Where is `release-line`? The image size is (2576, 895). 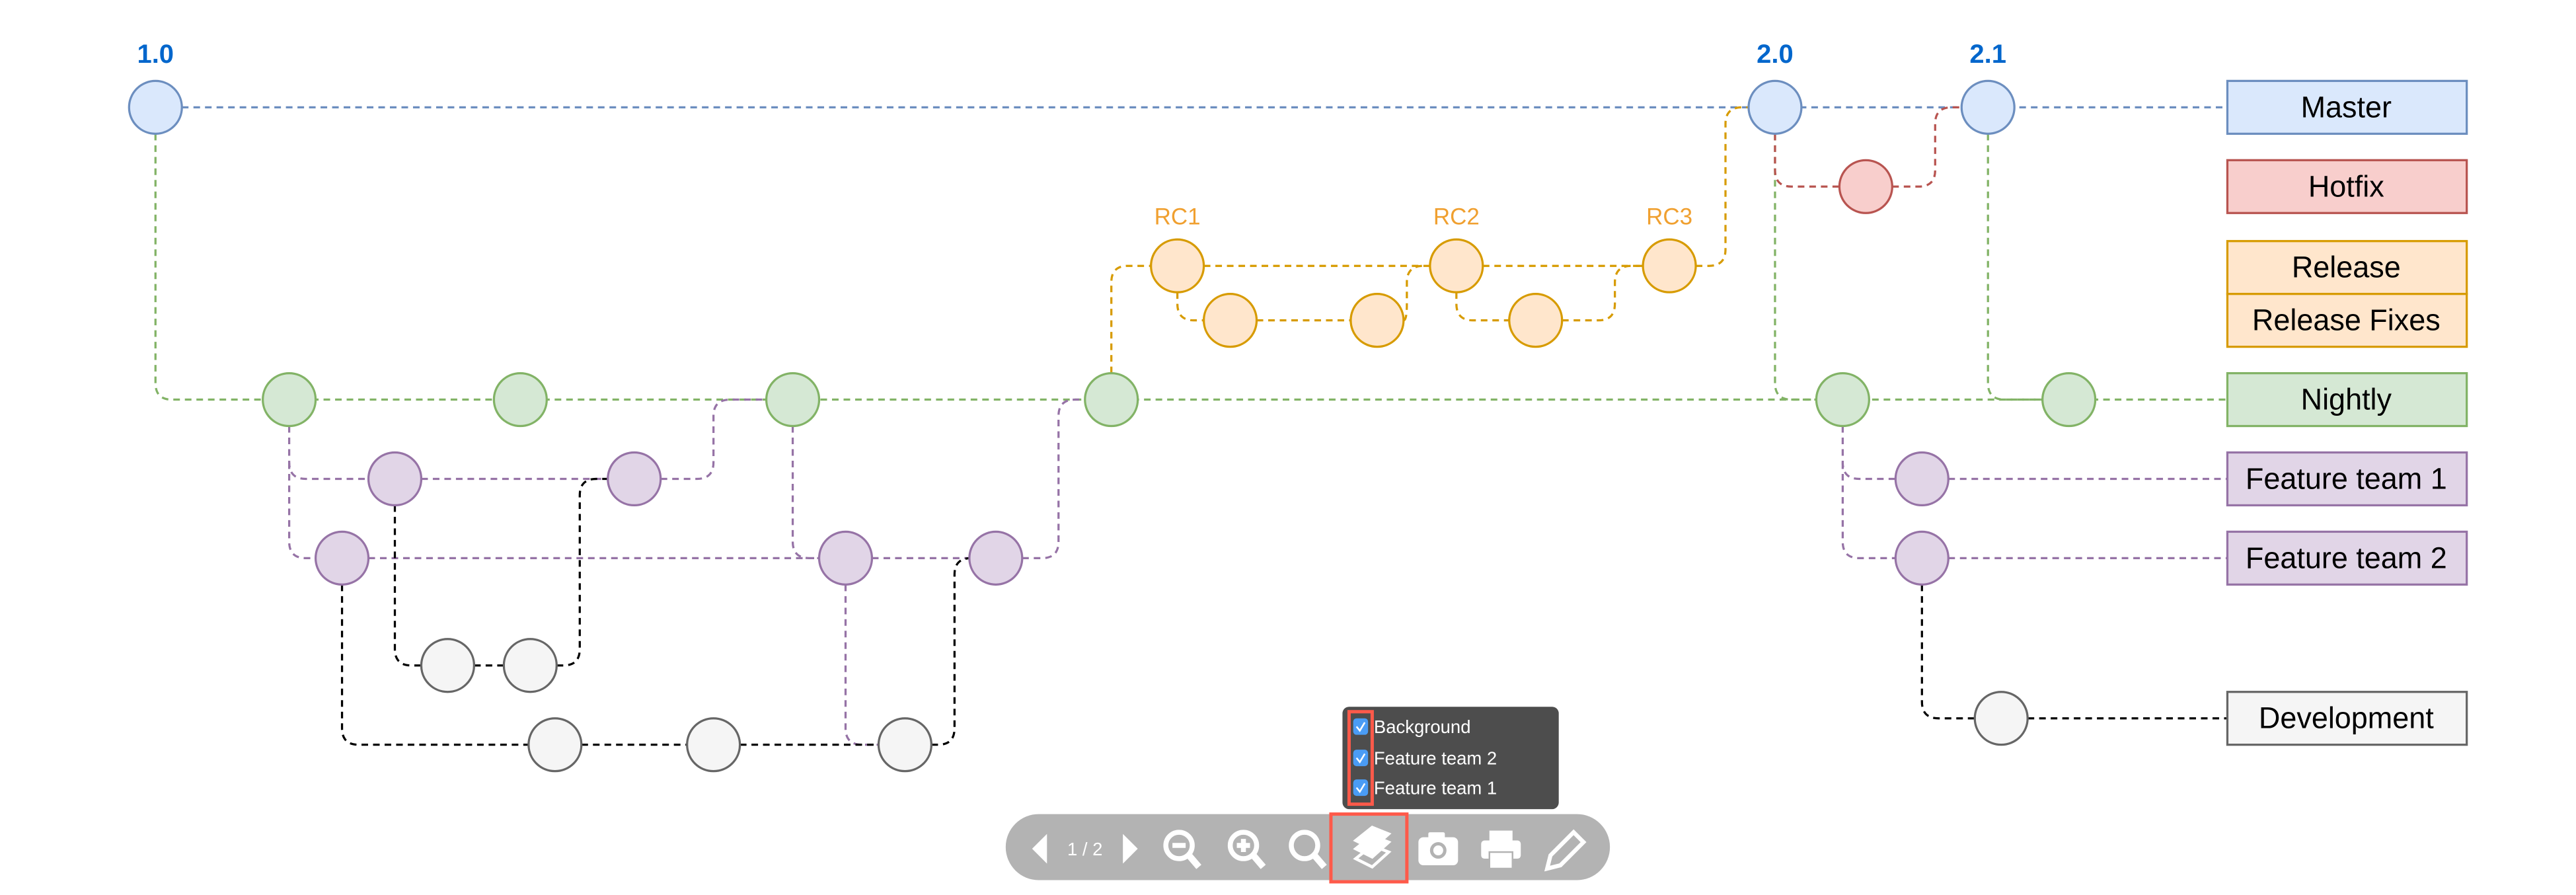
release-line is located at coordinates (1429, 240).